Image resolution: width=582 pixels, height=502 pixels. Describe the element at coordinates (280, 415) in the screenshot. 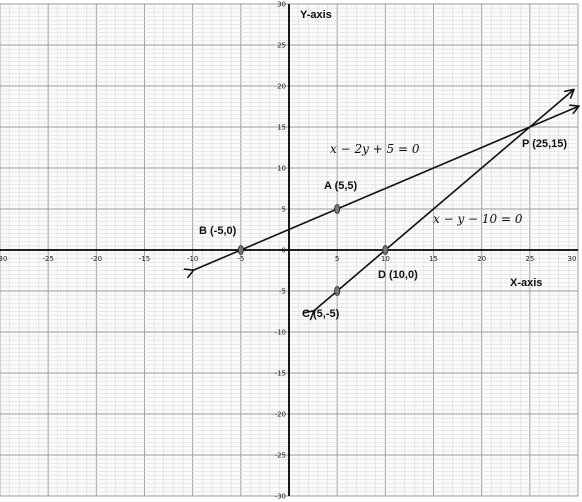

I see `y-tick-label: -20` at that location.